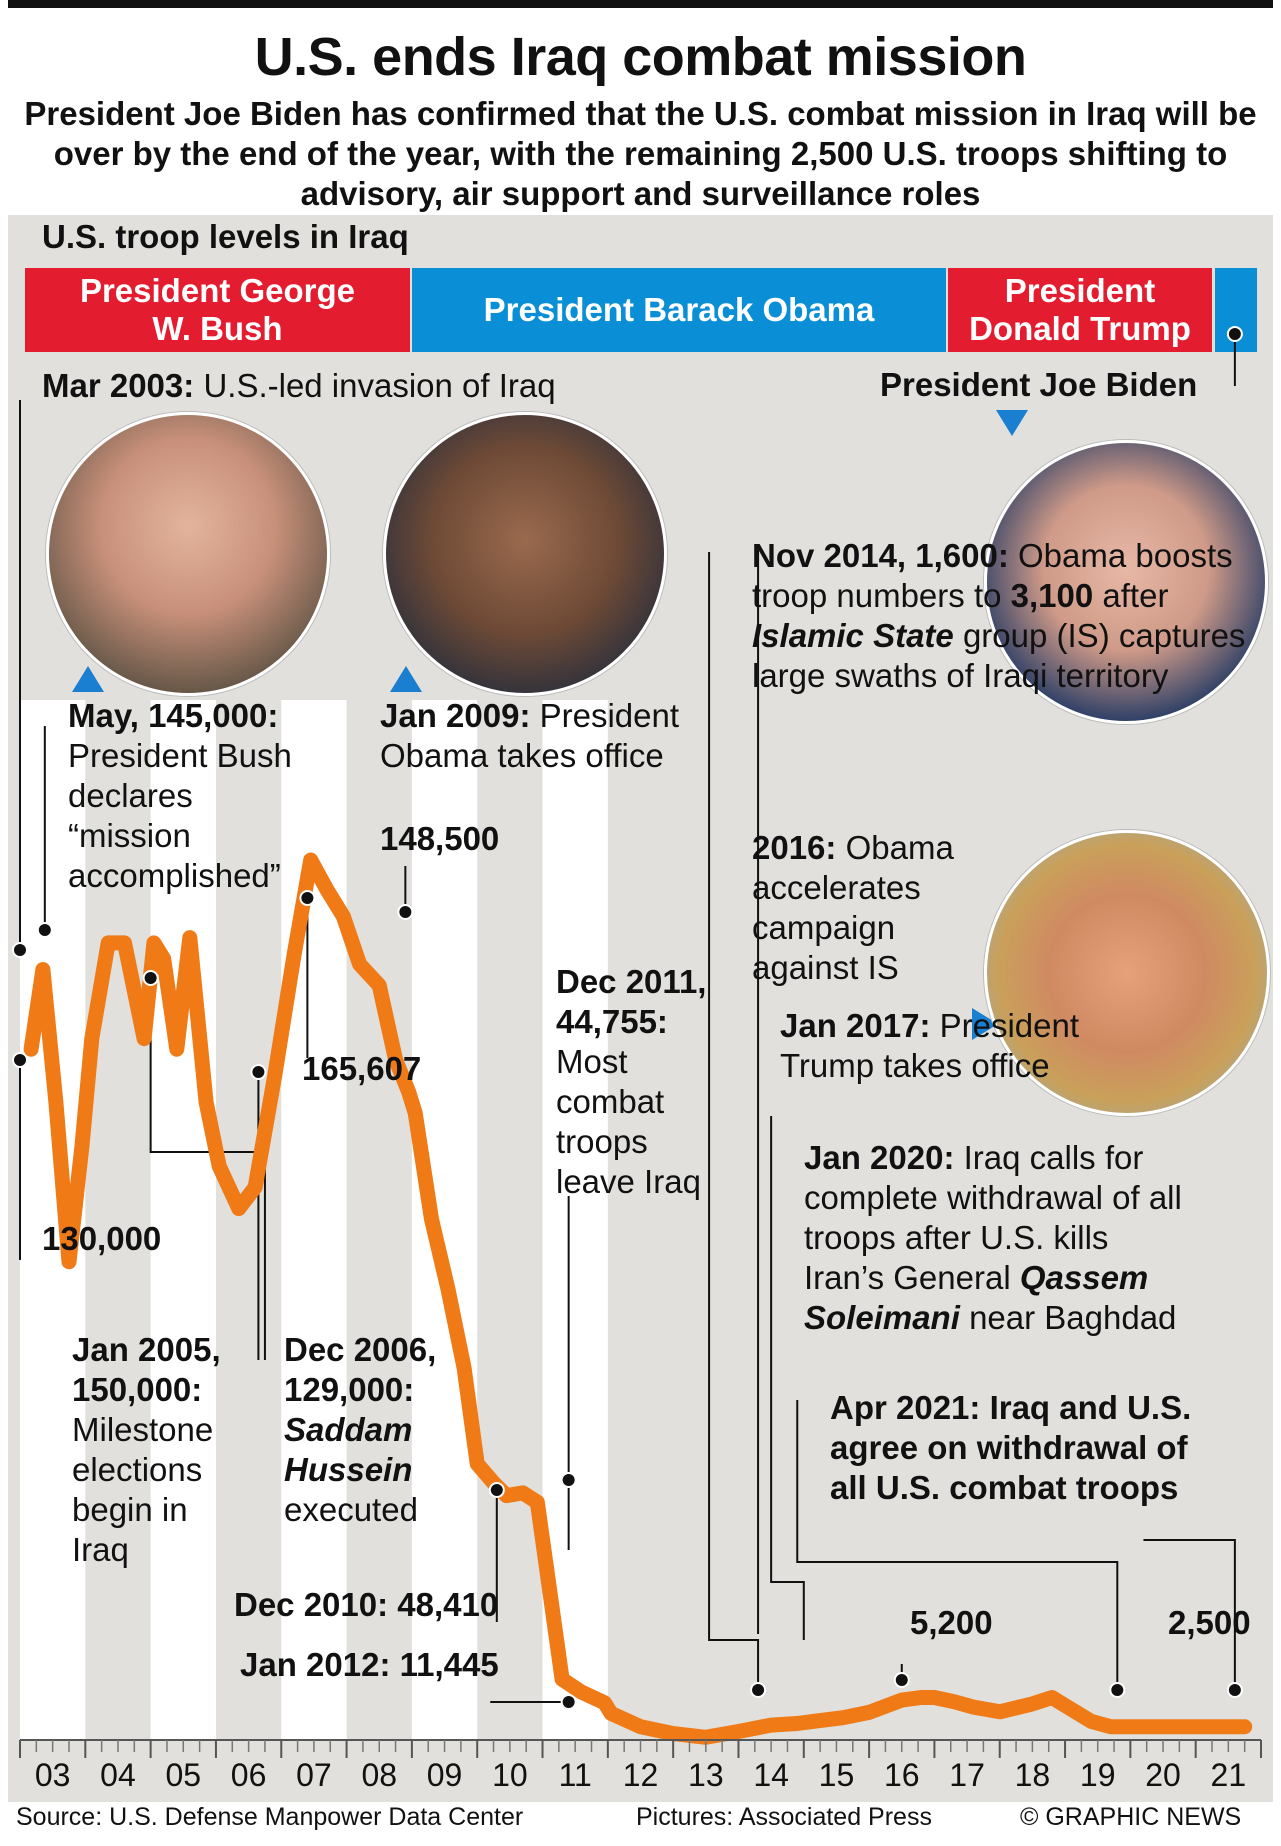 The image size is (1281, 1846). Describe the element at coordinates (902, 1775) in the screenshot. I see `x-tick-label-16: 16` at that location.